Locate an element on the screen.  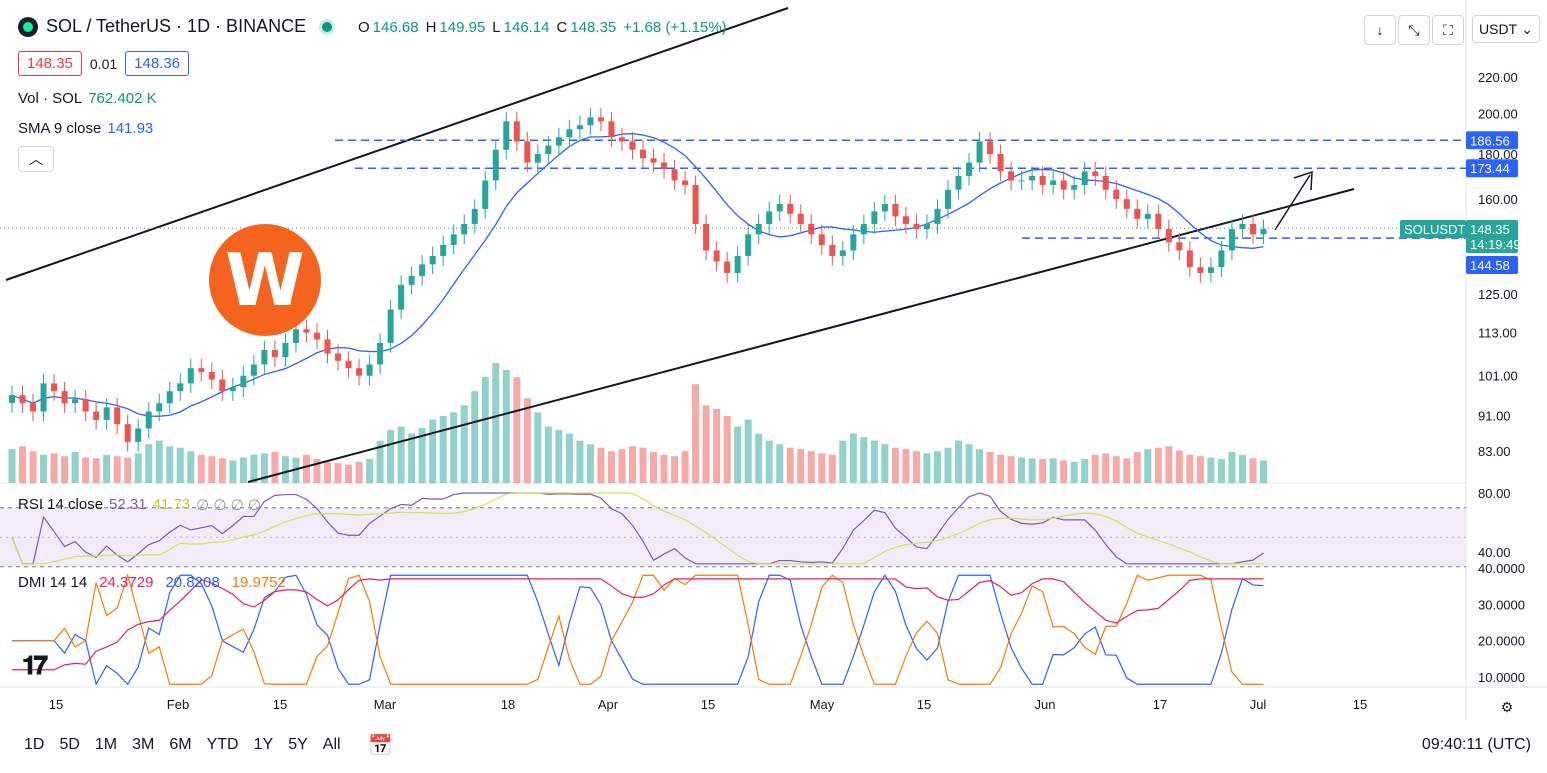
timeframe-3m: 3M is located at coordinates (143, 744).